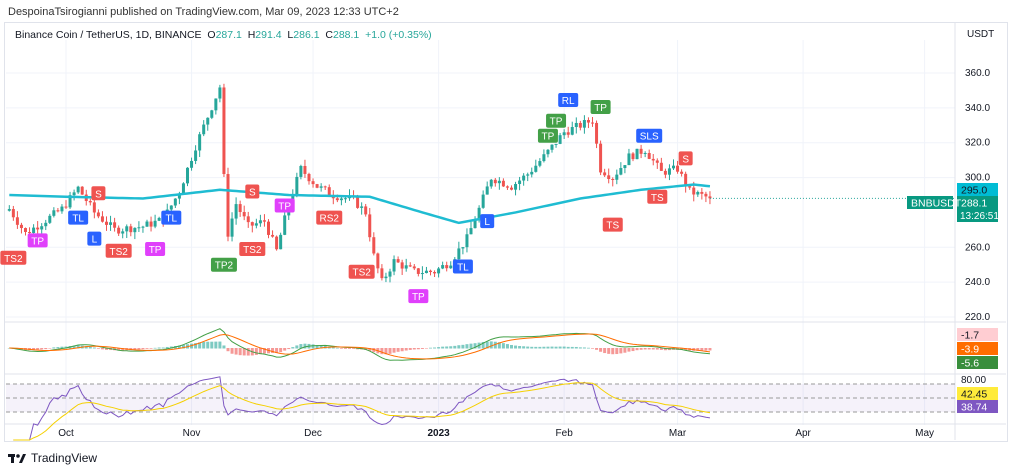  I want to click on open-label: O, so click(211, 35).